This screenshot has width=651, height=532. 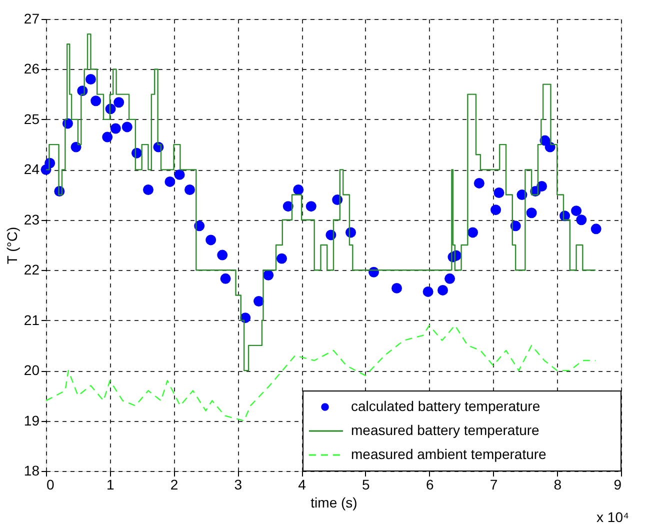 I want to click on y-tick-label: 18, so click(x=32, y=470).